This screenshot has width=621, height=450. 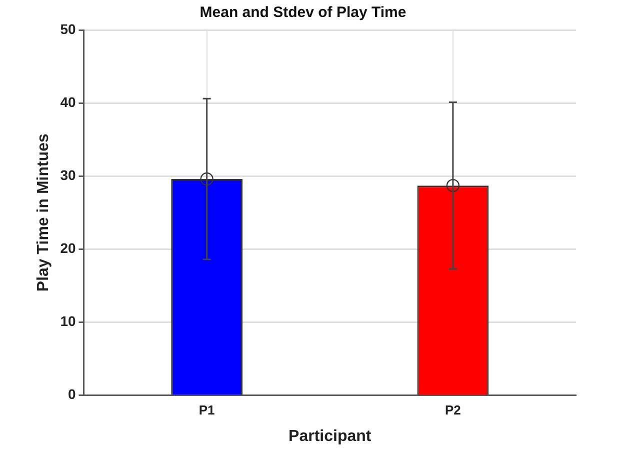 What do you see at coordinates (72, 394) in the screenshot?
I see `y-tick-label: 0` at bounding box center [72, 394].